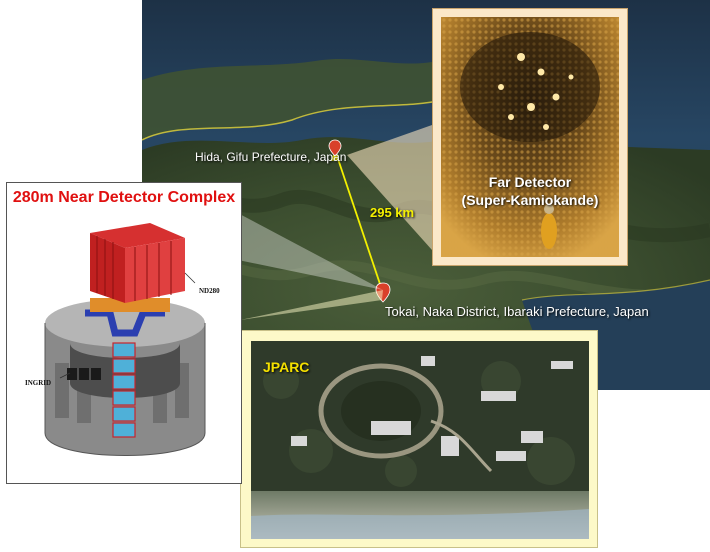 The image size is (710, 552). I want to click on jparc-caption: JPARC, so click(286, 367).